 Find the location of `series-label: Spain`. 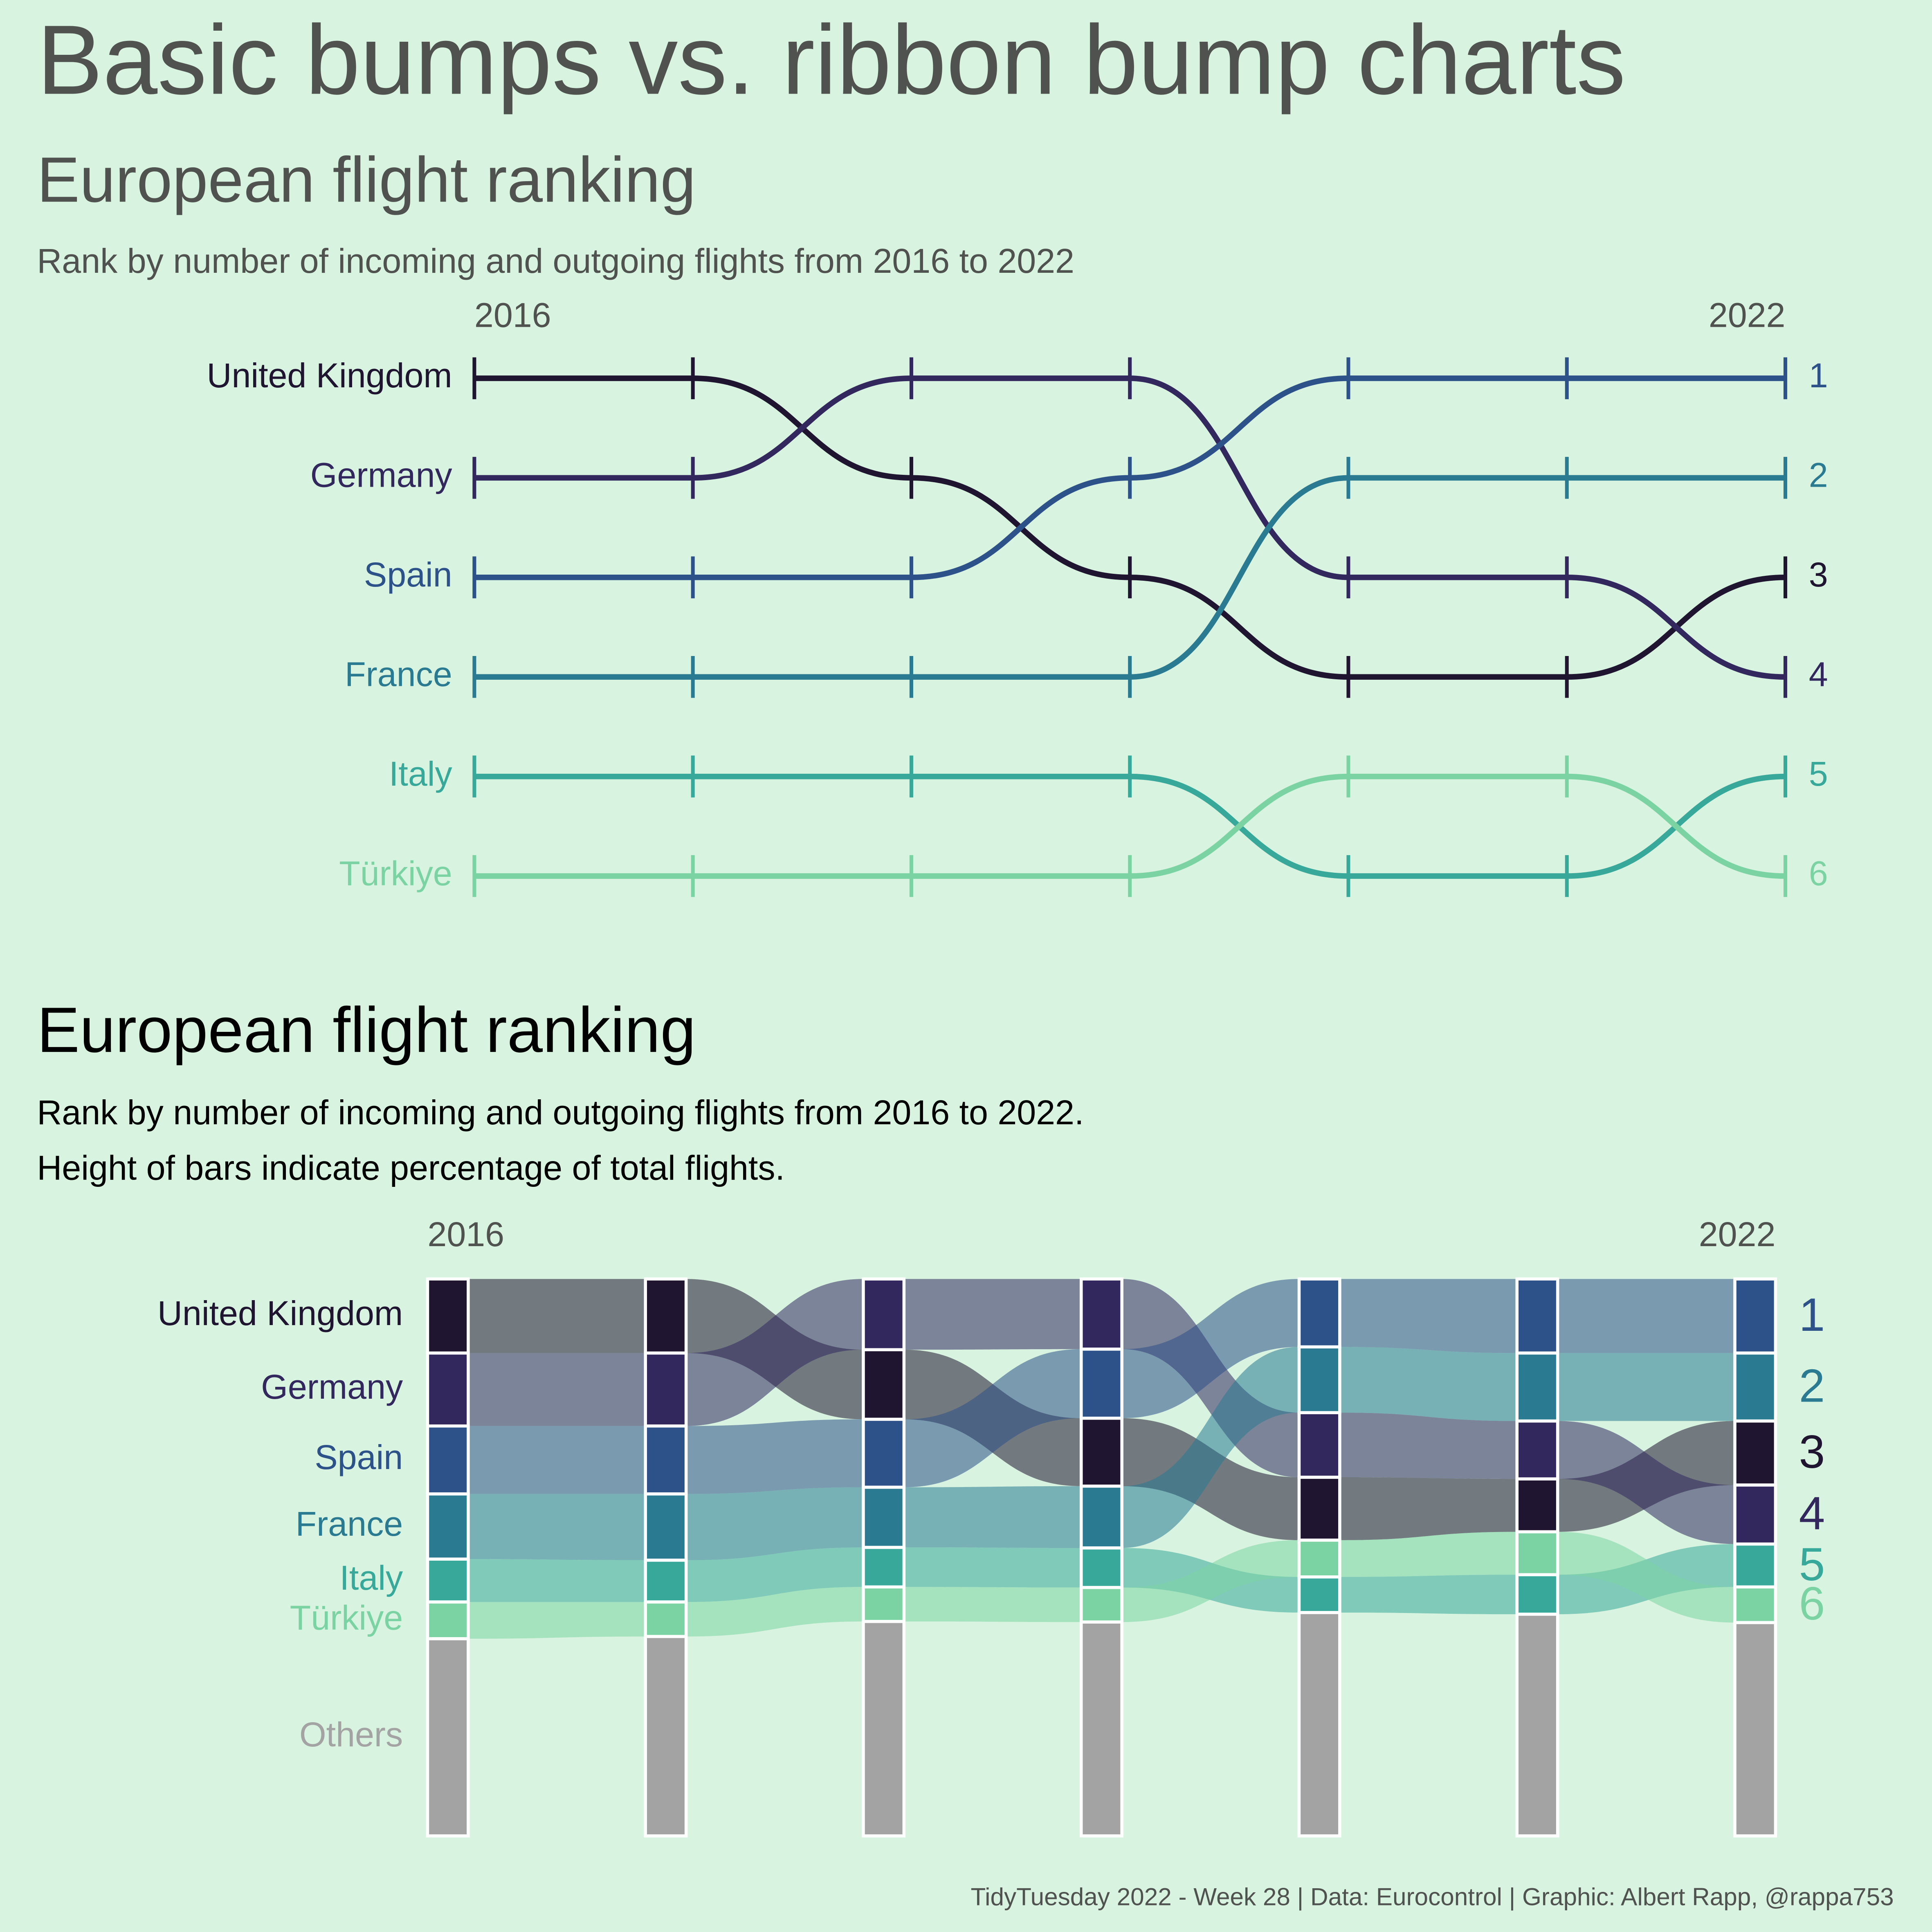

series-label: Spain is located at coordinates (359, 1457).